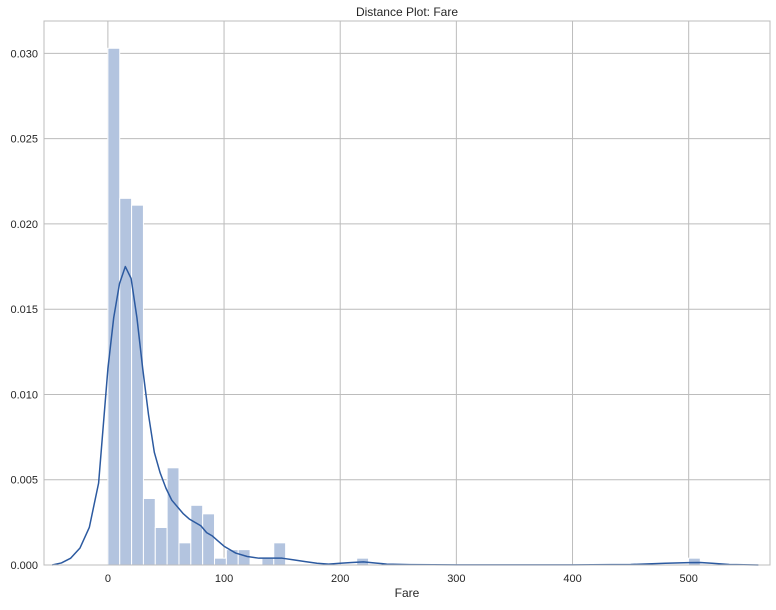 The height and width of the screenshot is (610, 776). I want to click on y-tick-label: 0.000, so click(24, 566).